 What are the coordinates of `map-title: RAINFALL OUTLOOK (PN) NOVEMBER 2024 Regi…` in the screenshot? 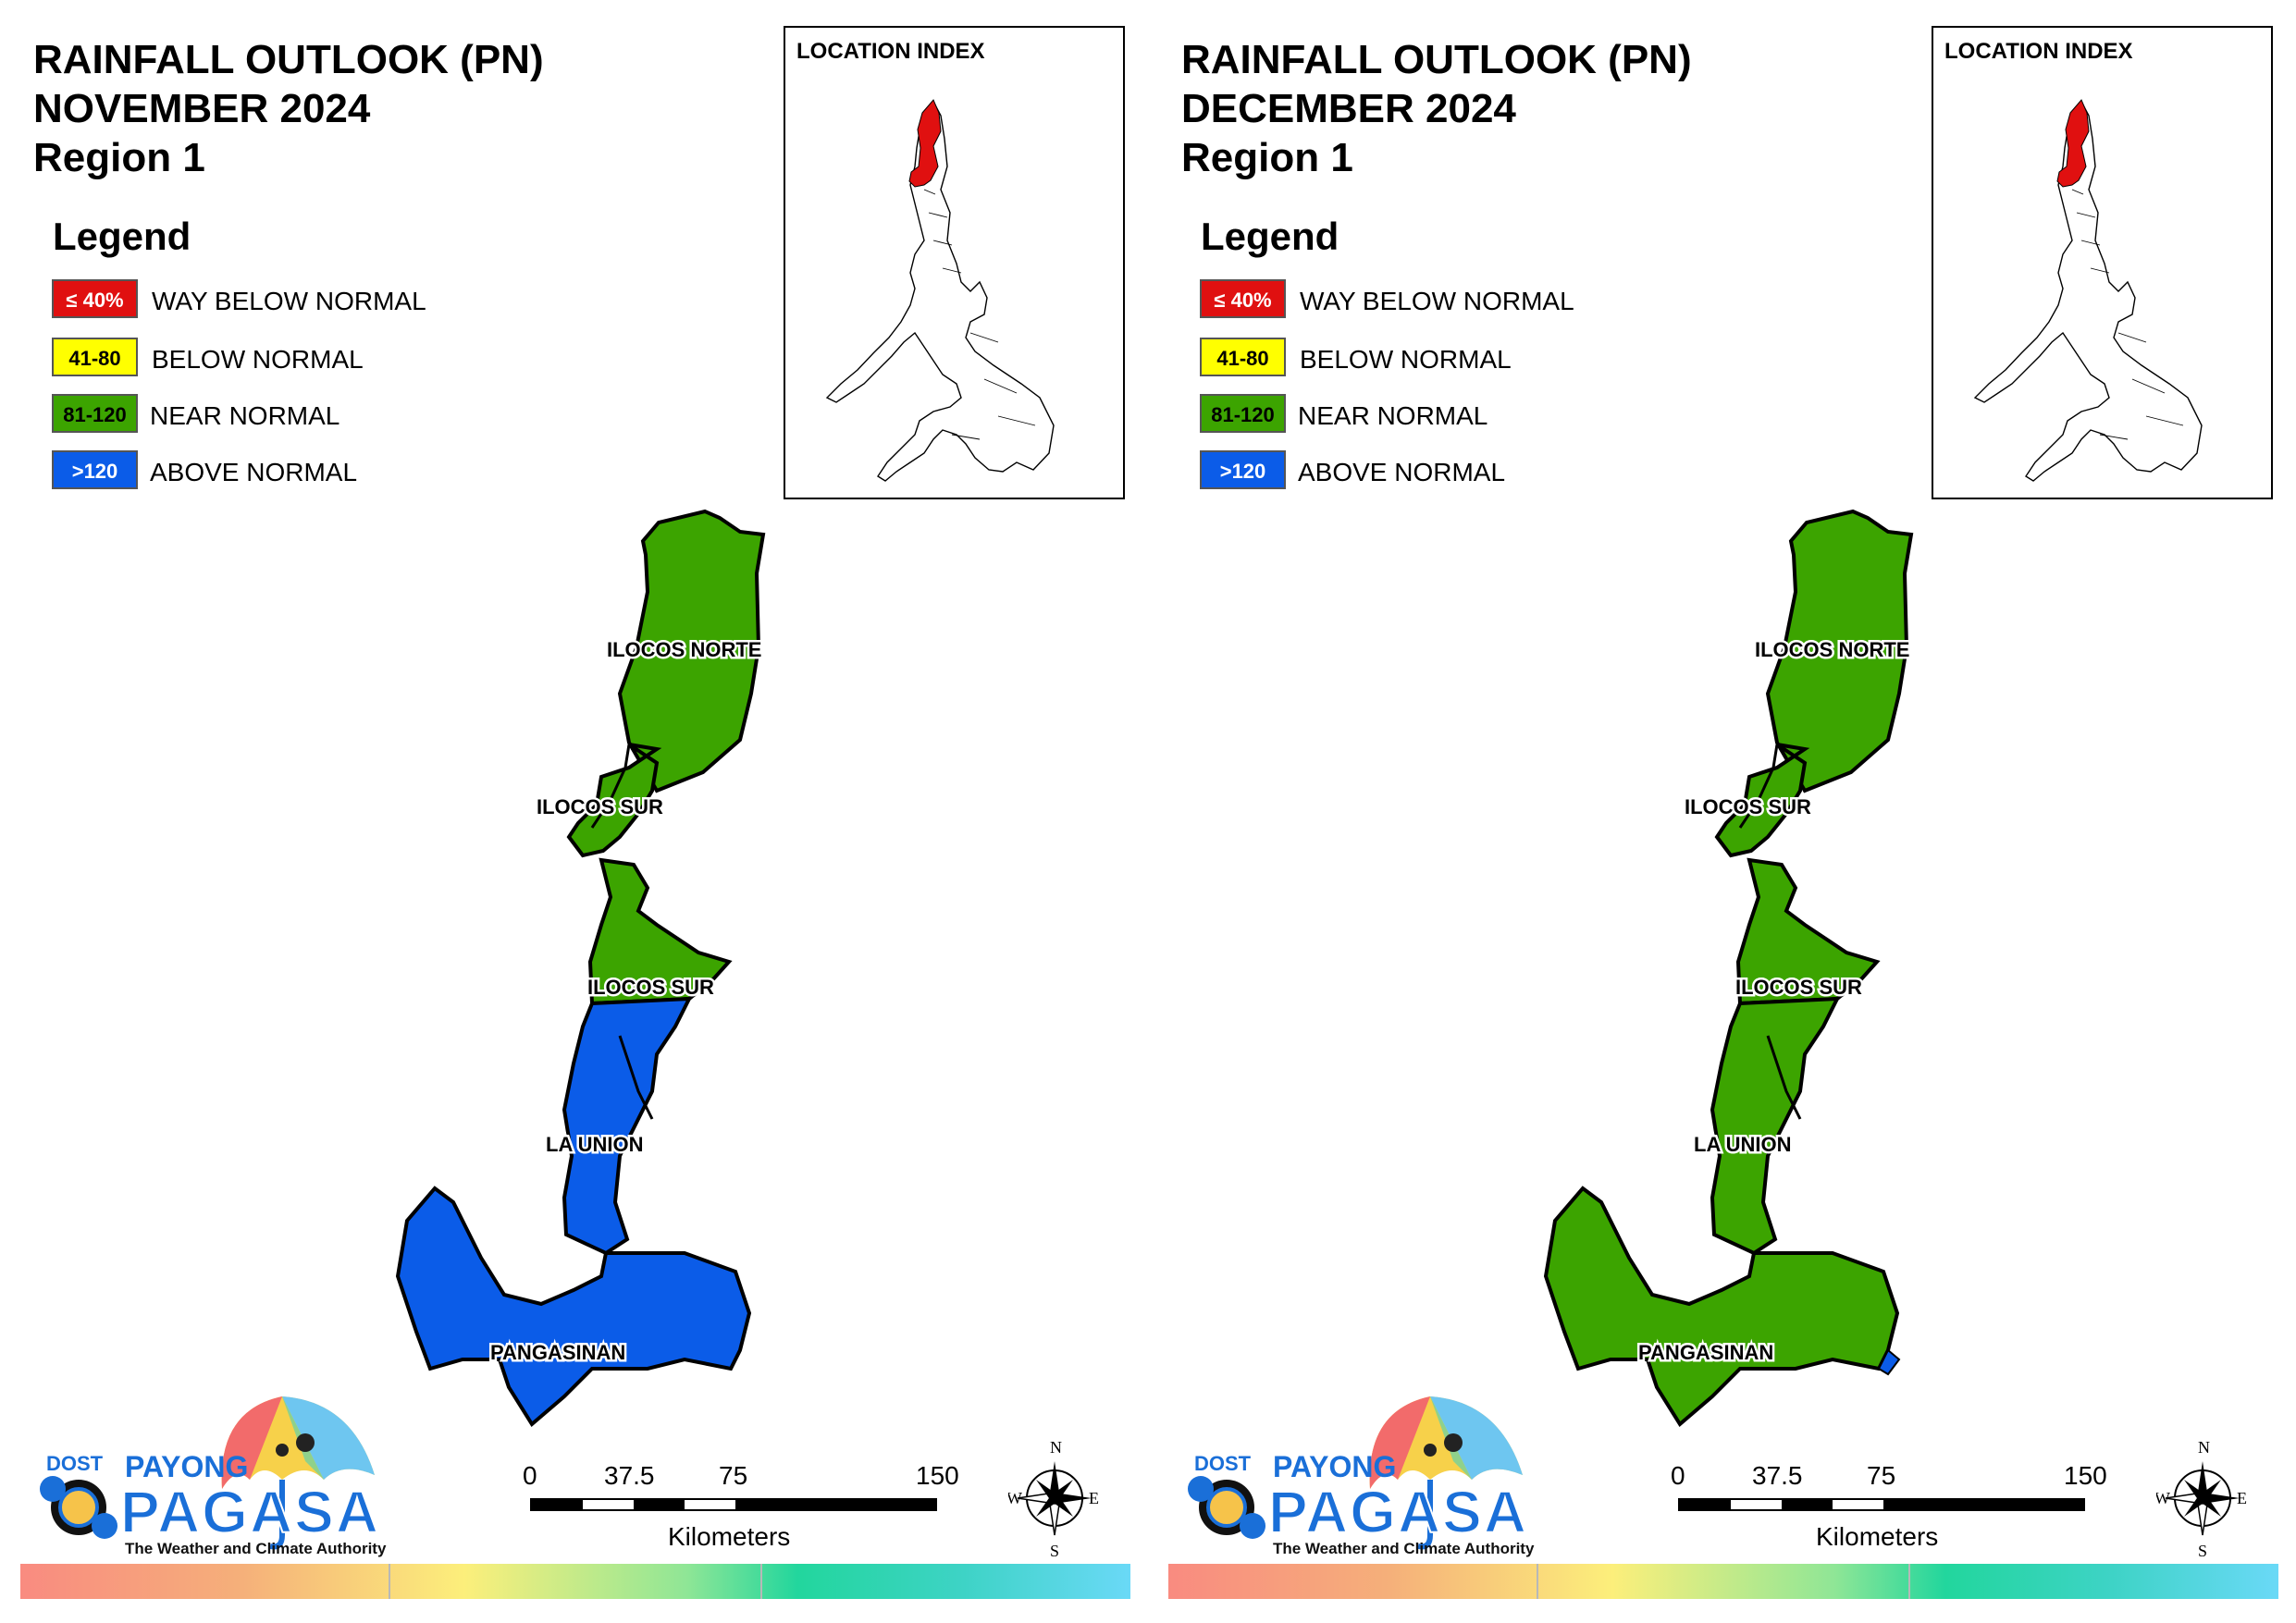 It's located at (288, 108).